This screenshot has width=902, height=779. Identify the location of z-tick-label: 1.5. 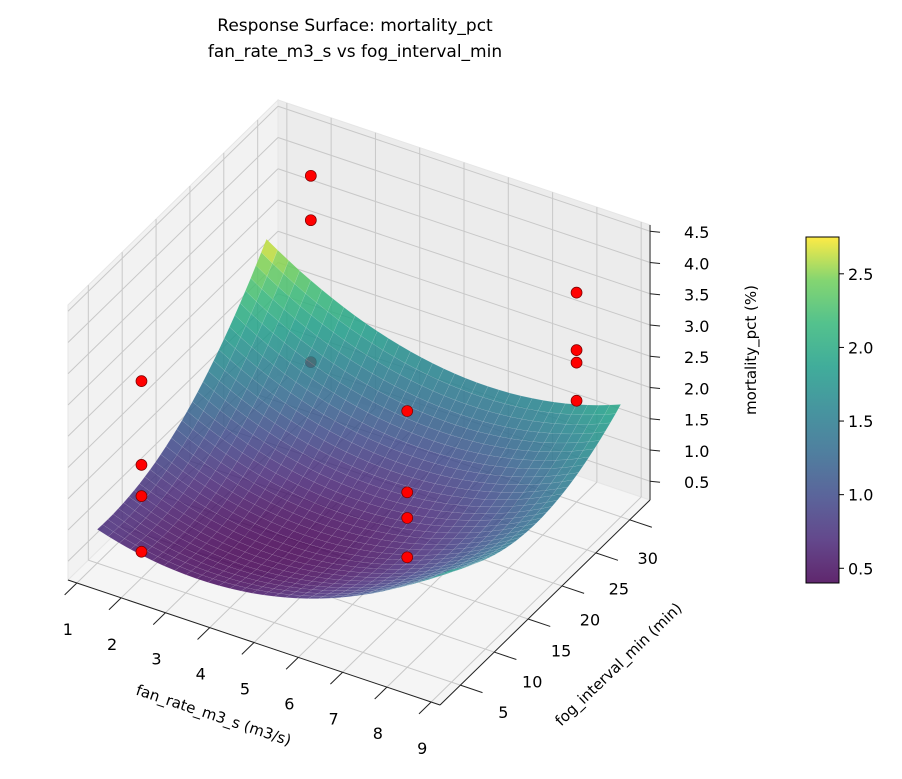
(696, 420).